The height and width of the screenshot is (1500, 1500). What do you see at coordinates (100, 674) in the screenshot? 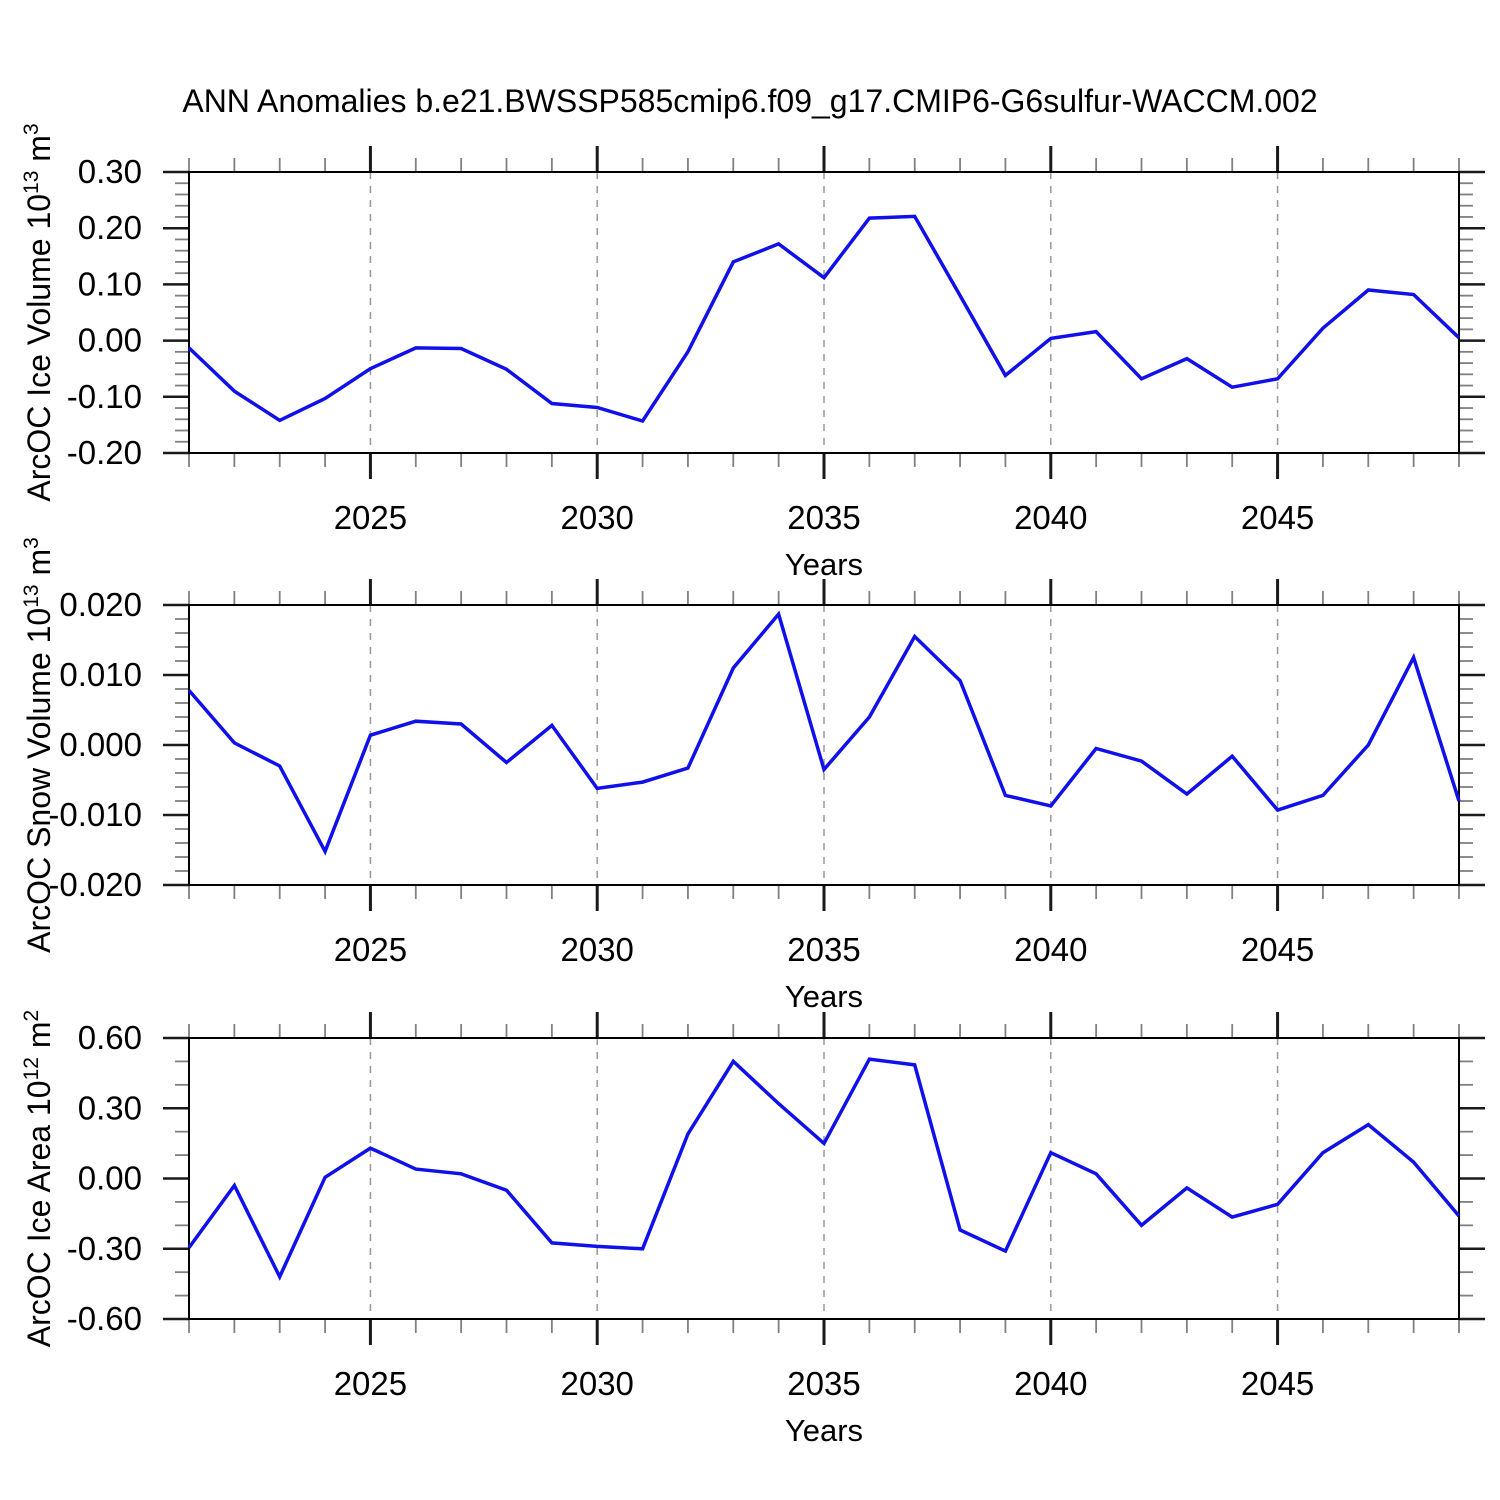
I see `y-tick-label: 0.010` at bounding box center [100, 674].